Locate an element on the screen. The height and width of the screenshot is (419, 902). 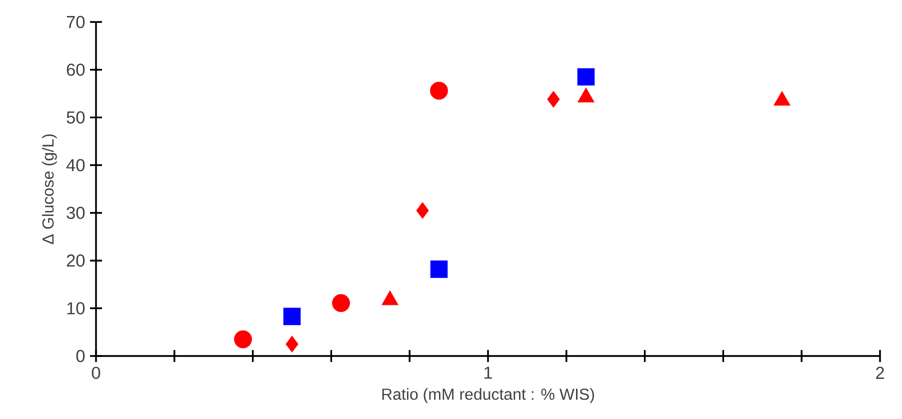
y-tick-label: 10 is located at coordinates (76, 308).